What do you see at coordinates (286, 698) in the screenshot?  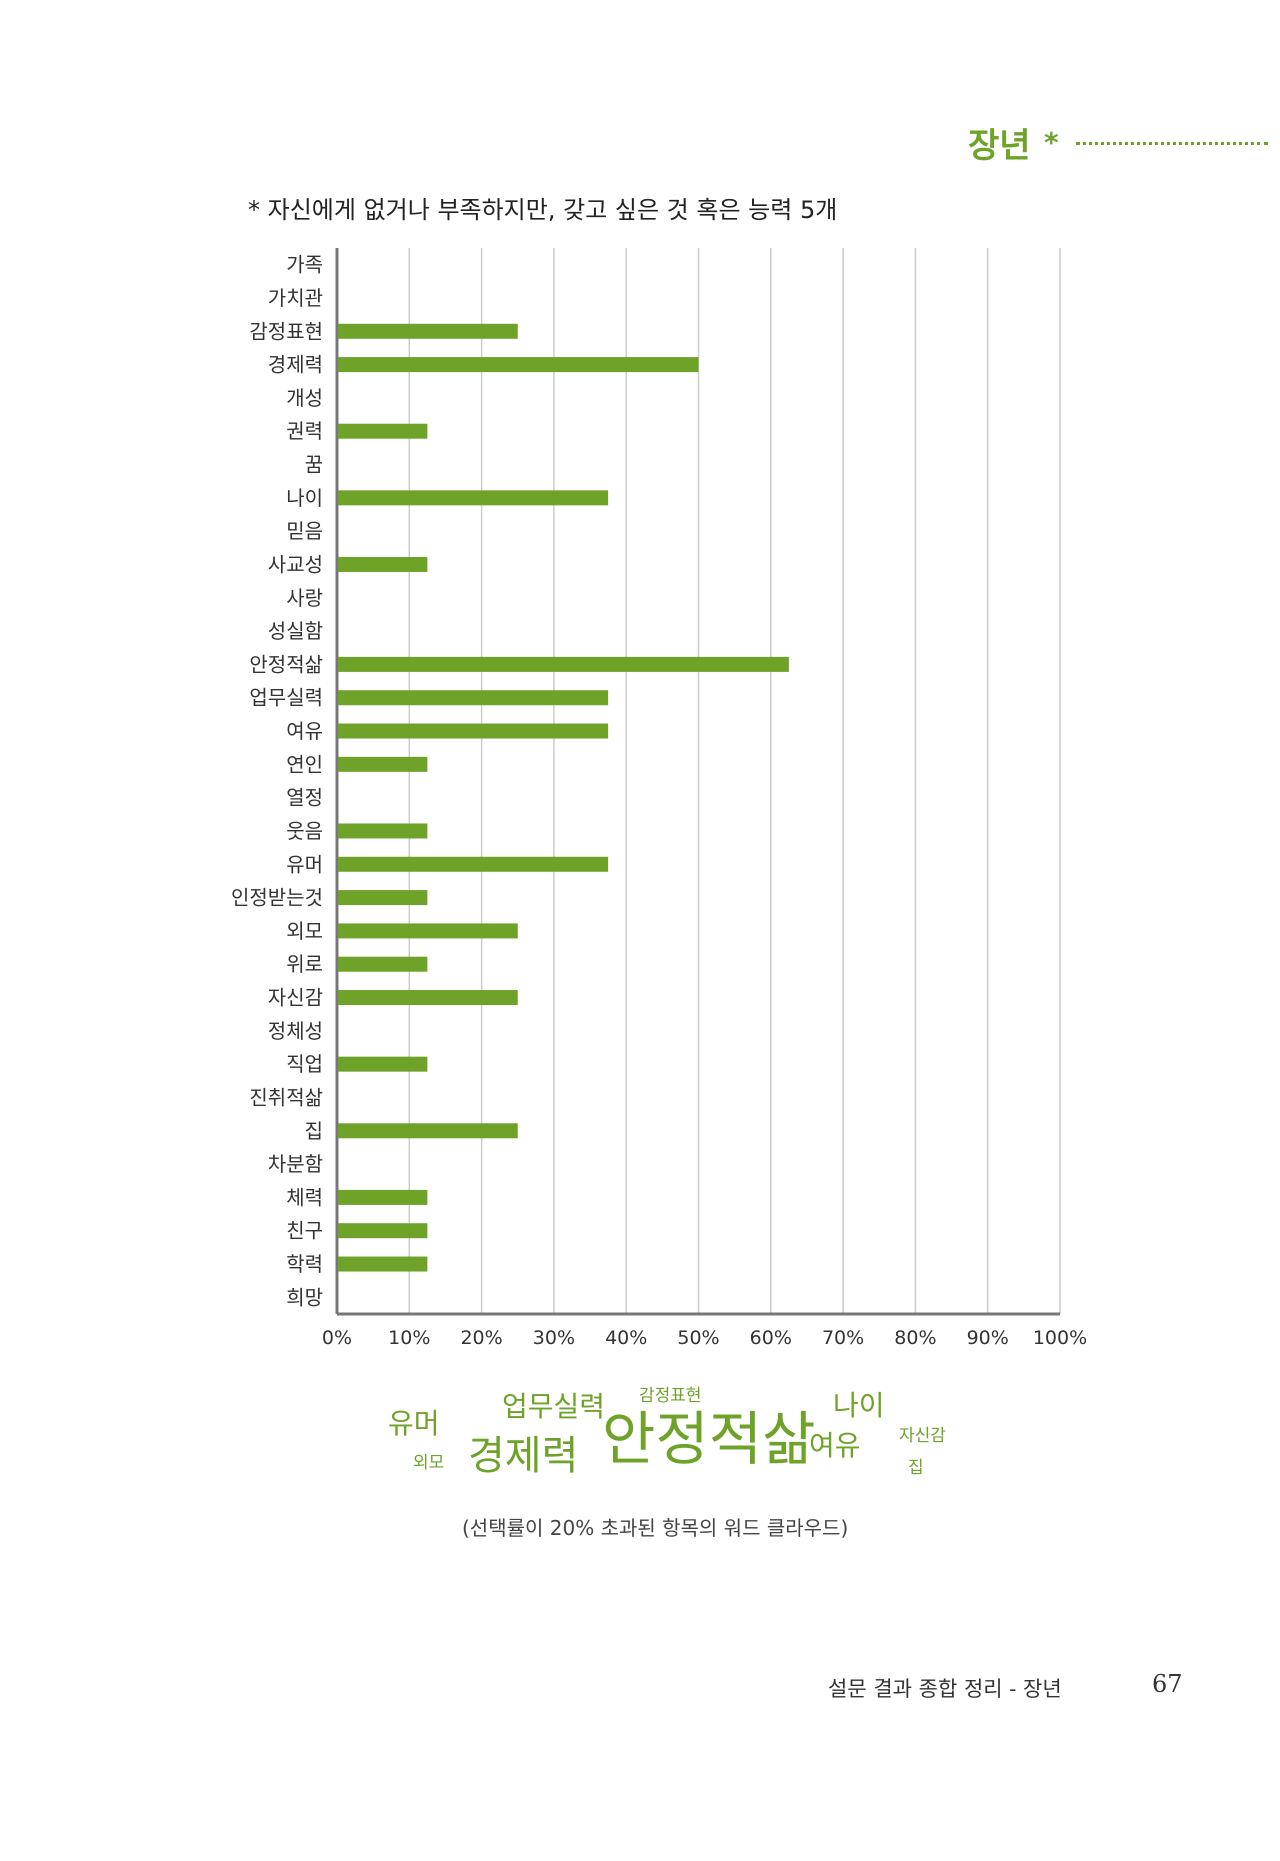 I see `category-label: 업무실력` at bounding box center [286, 698].